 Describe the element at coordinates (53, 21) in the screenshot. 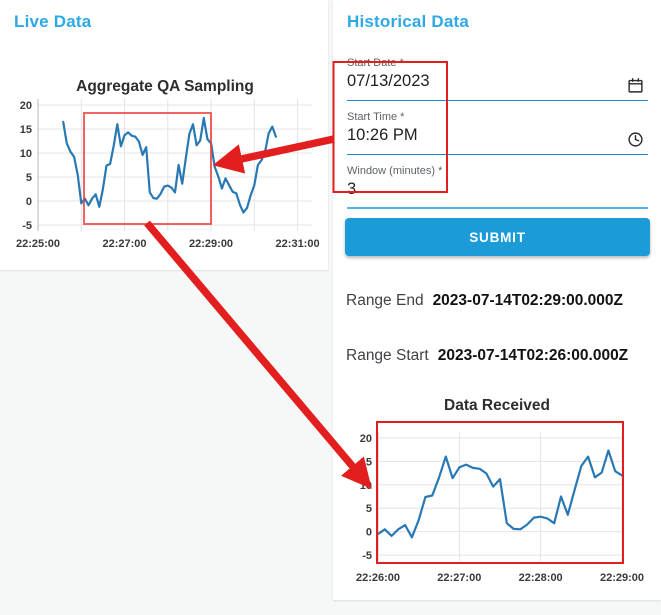

I see `live-data-heading: Live Data` at that location.